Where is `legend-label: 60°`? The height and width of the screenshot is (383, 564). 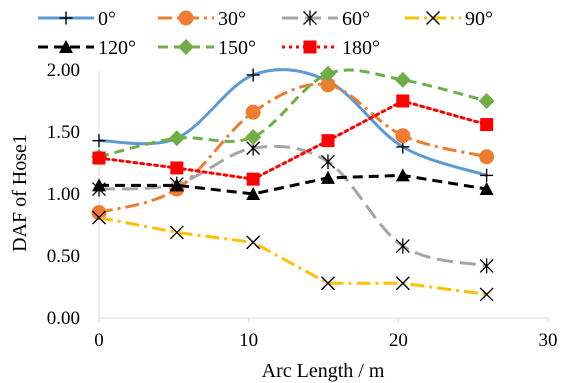 legend-label: 60° is located at coordinates (356, 19).